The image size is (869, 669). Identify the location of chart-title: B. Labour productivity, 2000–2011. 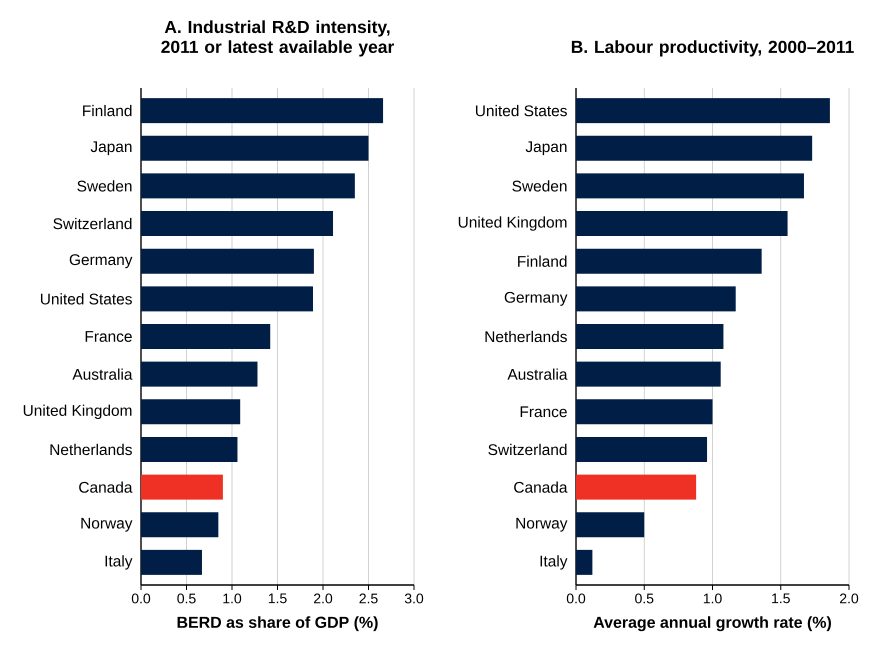
(713, 48).